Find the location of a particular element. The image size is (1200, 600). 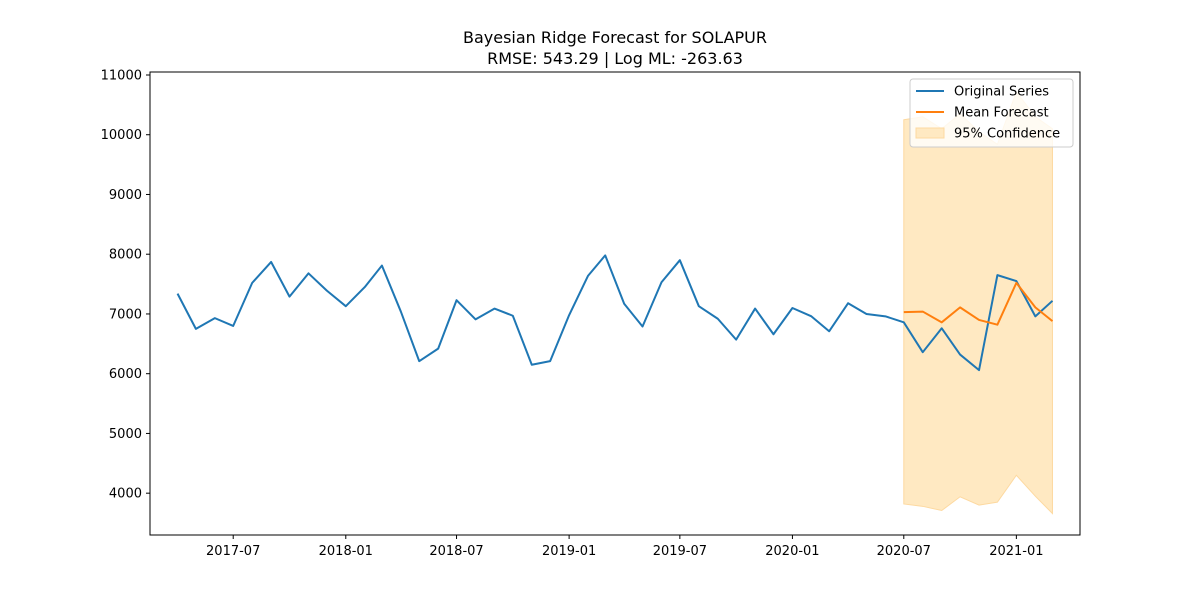

legend-label: 95% Confidence is located at coordinates (1007, 134).